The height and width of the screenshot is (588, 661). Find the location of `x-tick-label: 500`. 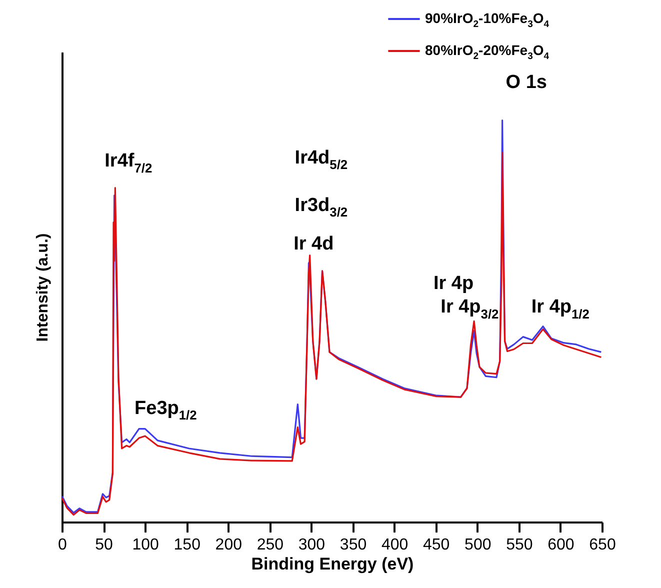

x-tick-label: 500 is located at coordinates (478, 545).